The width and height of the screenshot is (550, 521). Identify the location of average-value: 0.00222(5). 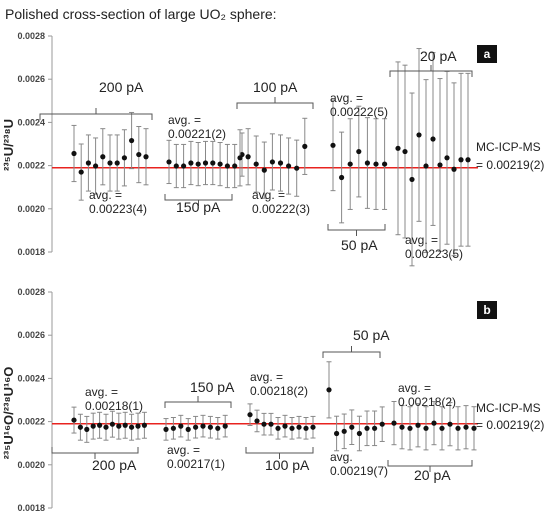
(359, 112).